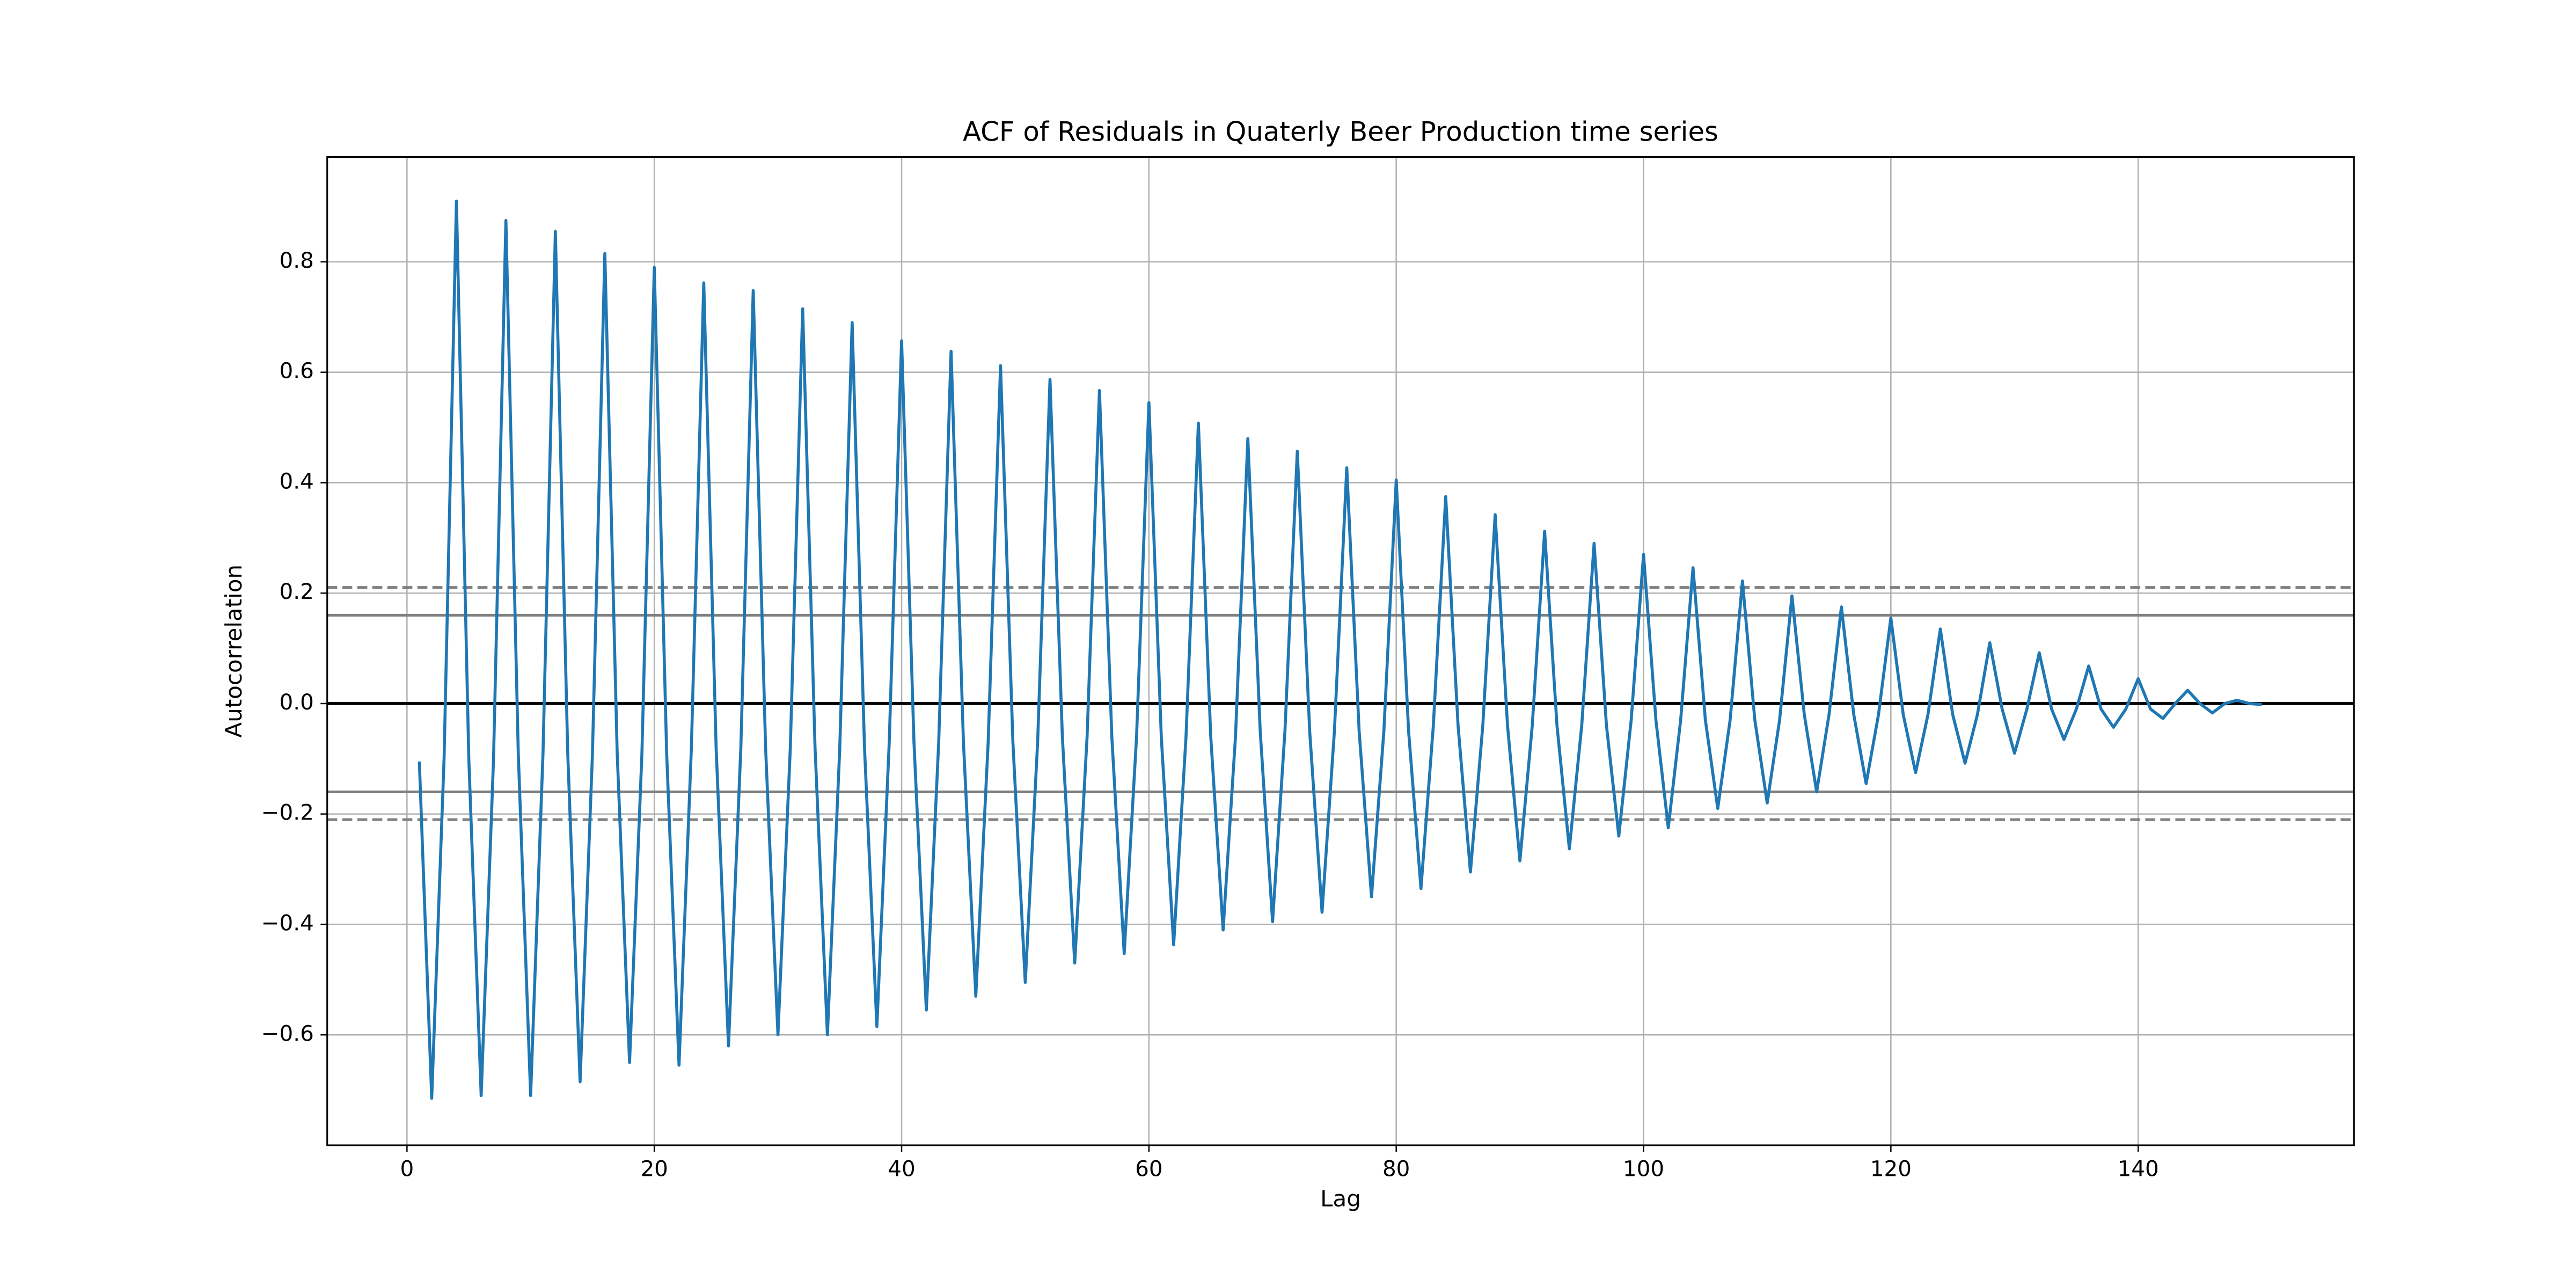 The width and height of the screenshot is (2576, 1288). I want to click on y-tick-label: 0.0, so click(297, 702).